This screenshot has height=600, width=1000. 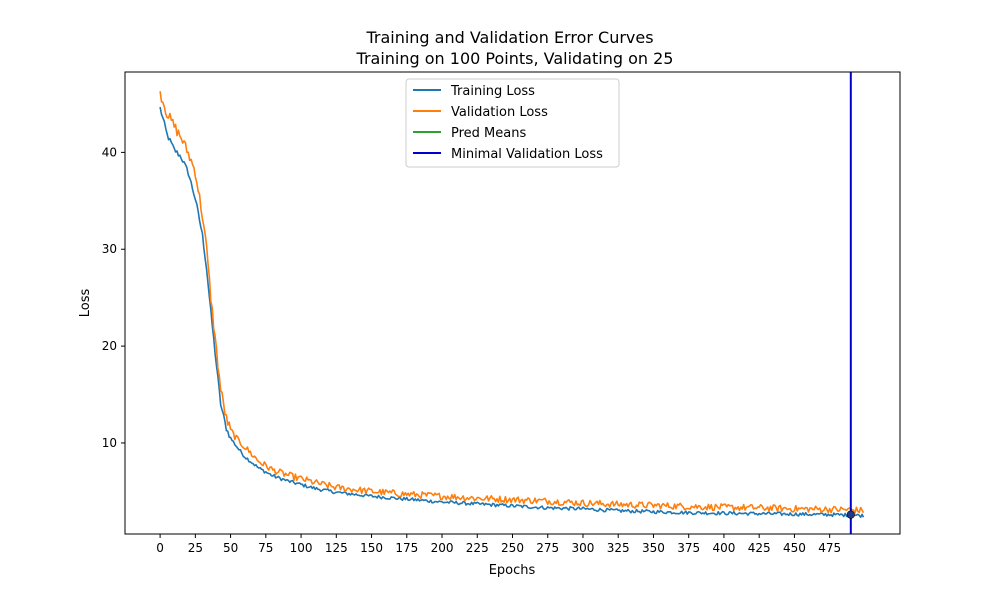 I want to click on x-tick-label: 0, so click(x=160, y=548).